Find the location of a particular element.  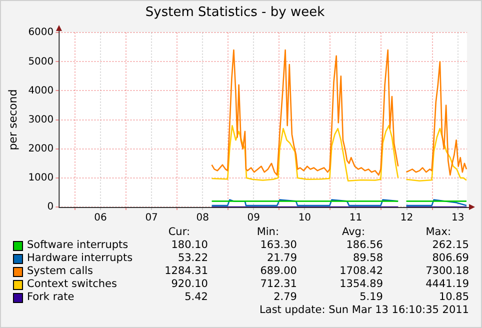

chart-title: System Statistics - by week is located at coordinates (235, 12).